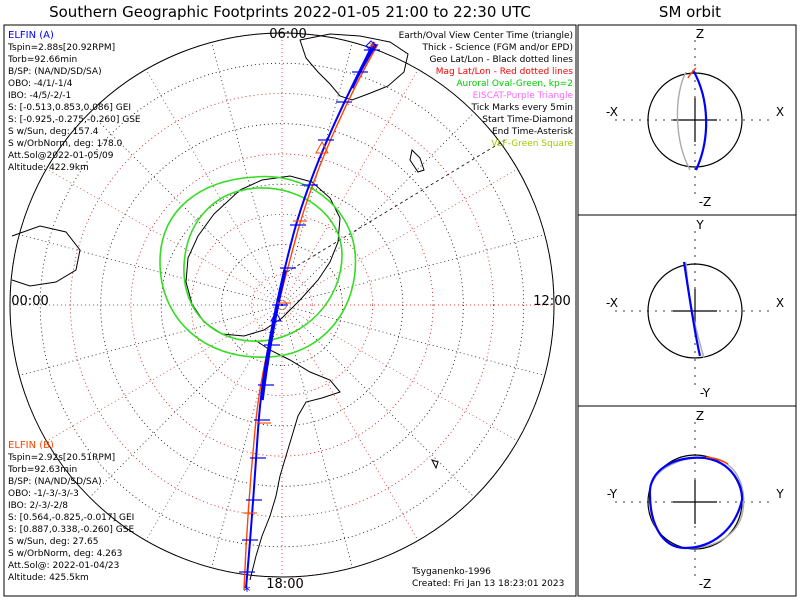 The image size is (800, 600). Describe the element at coordinates (612, 303) in the screenshot. I see `orbit-2-left: -X` at that location.